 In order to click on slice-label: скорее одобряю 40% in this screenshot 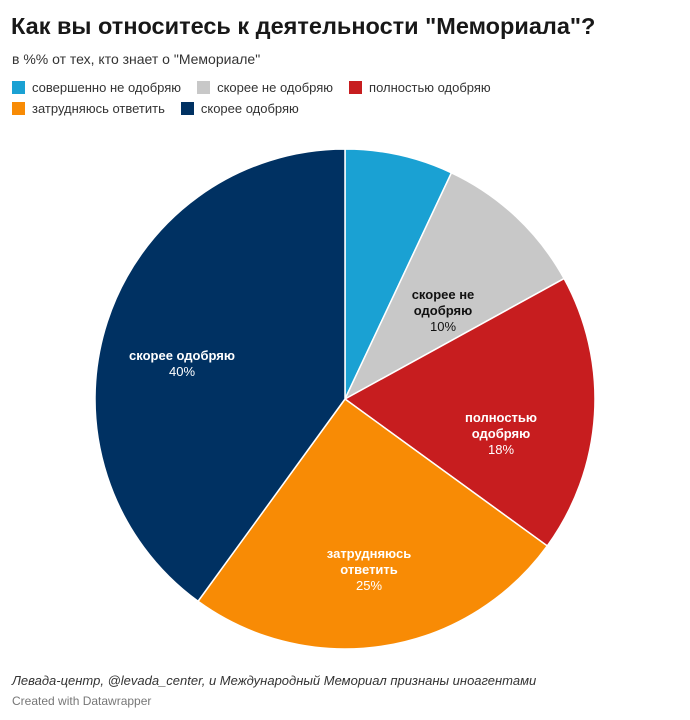, I will do `click(182, 363)`.